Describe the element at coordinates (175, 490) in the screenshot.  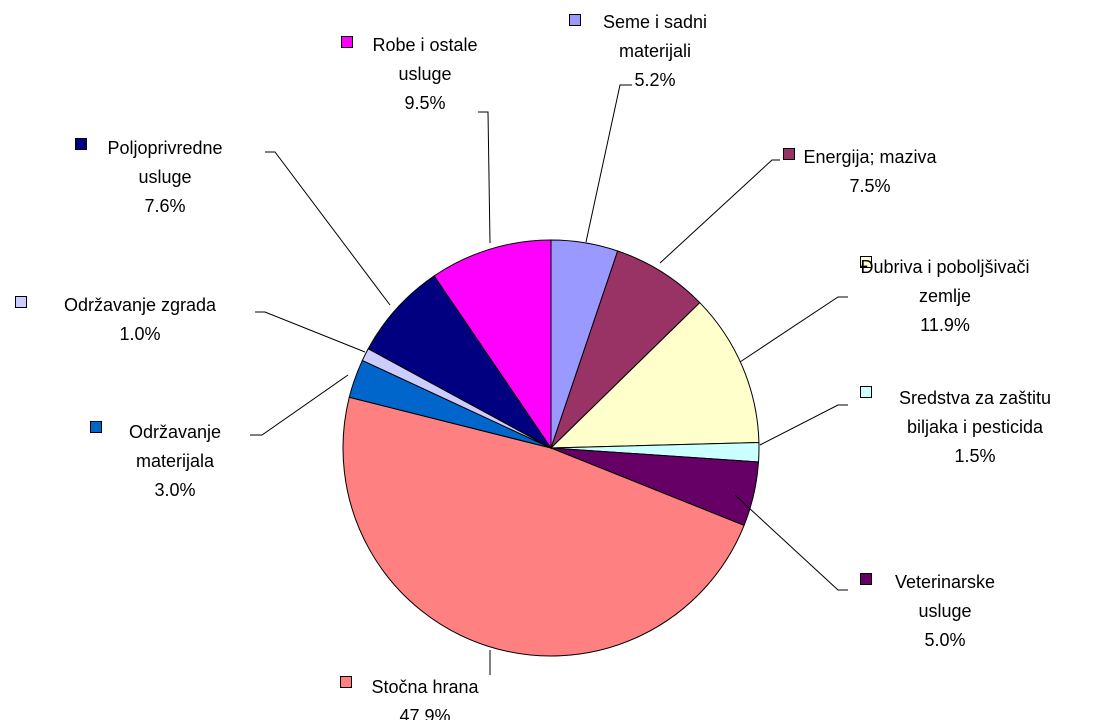
I see `slice-value: 3.0%` at that location.